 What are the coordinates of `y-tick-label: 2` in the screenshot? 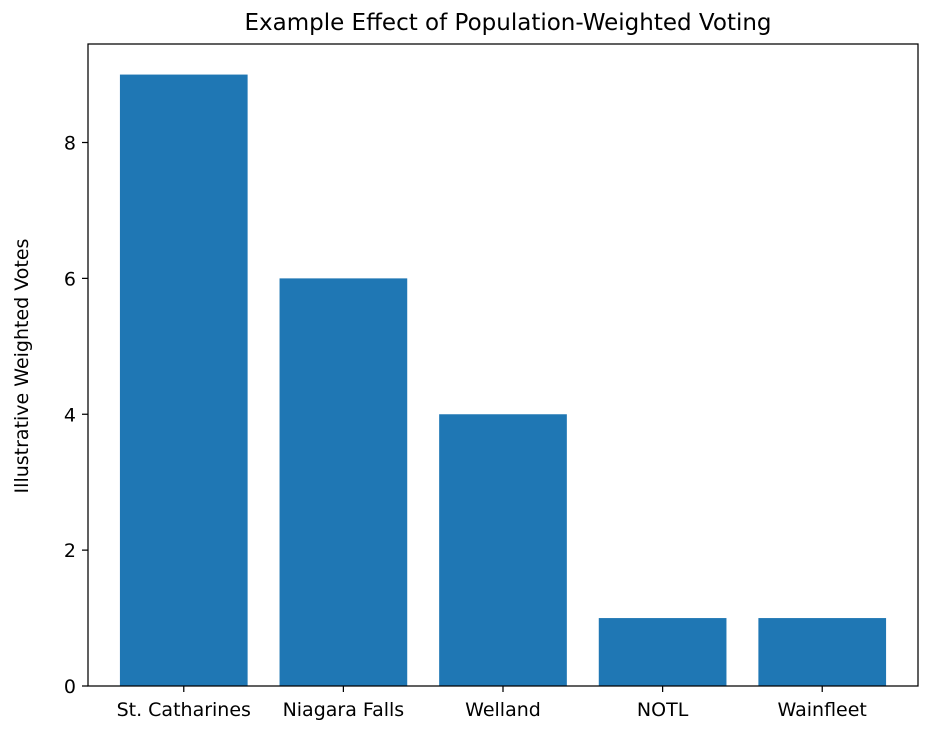 It's located at (70, 551).